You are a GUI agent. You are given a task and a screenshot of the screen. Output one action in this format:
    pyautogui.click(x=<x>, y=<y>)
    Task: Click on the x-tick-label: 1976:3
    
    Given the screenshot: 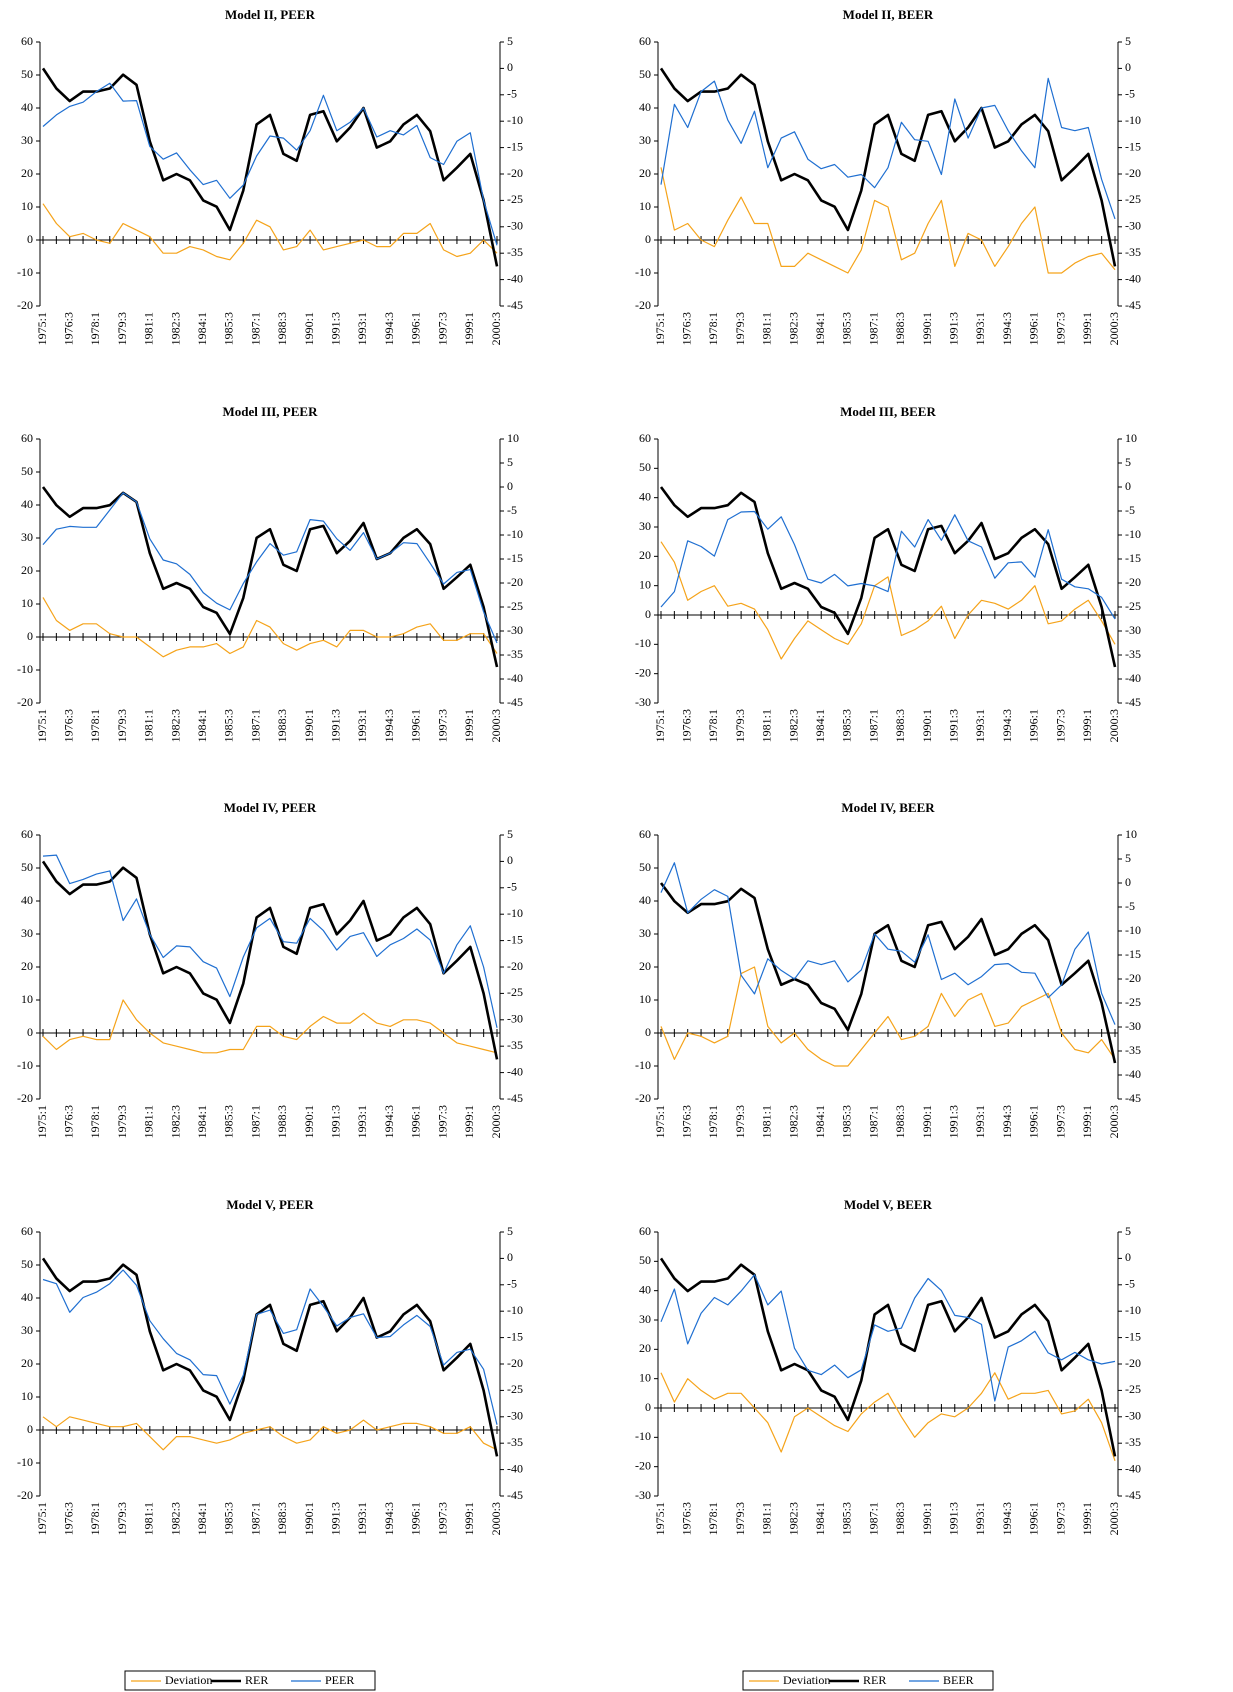 What is the action you would take?
    pyautogui.click(x=686, y=725)
    